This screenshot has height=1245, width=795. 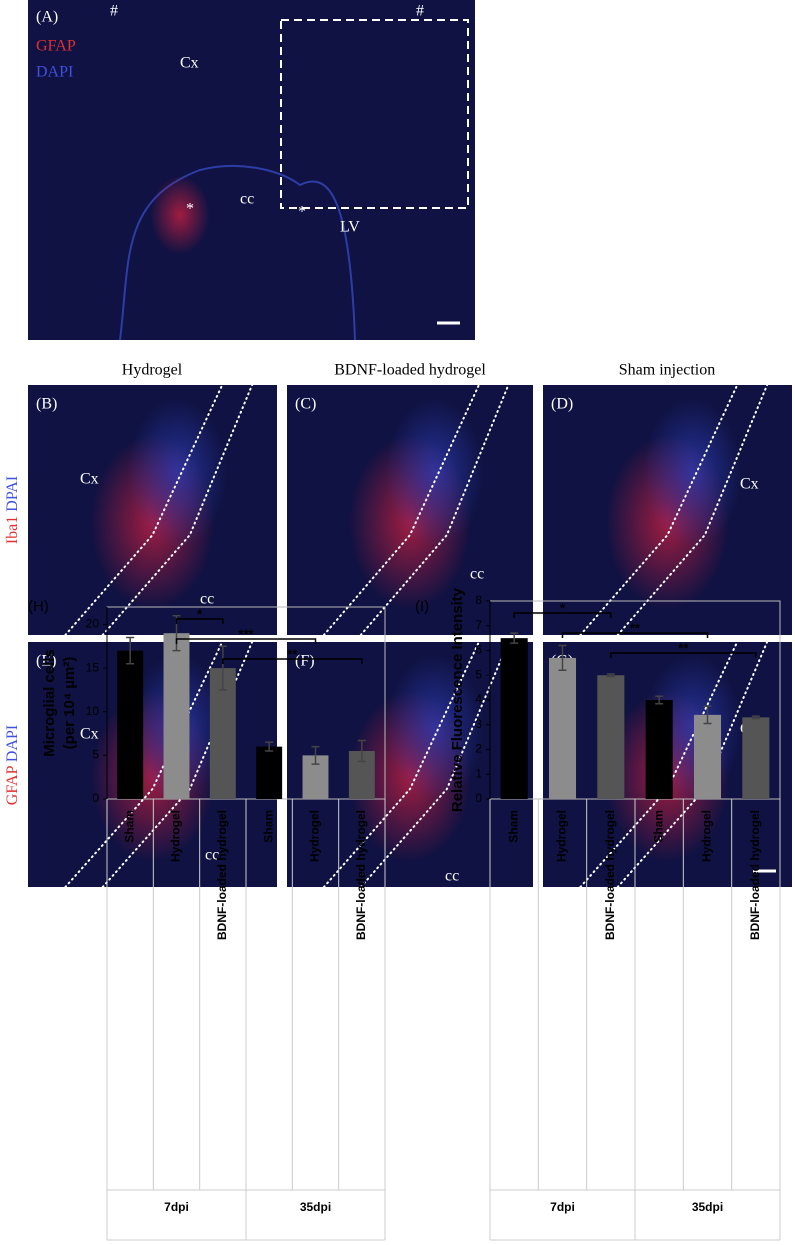 What do you see at coordinates (410, 370) in the screenshot?
I see `column-title: BDNF-loaded hydrogel` at bounding box center [410, 370].